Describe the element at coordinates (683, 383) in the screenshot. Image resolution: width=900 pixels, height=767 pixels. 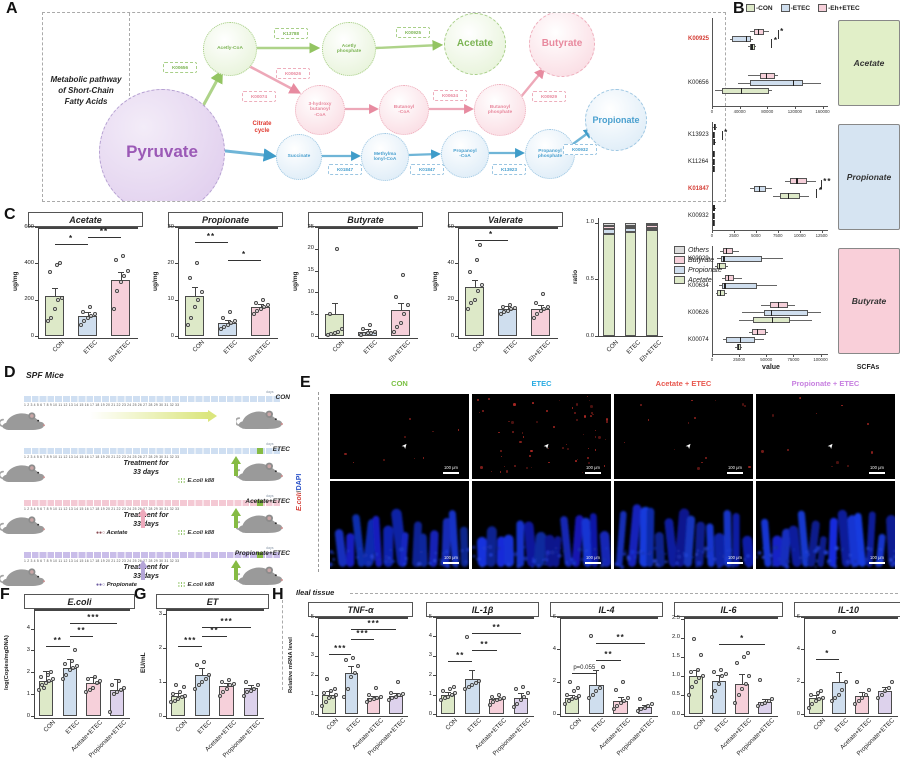
I see `condition-header: Acetate + ETEC` at that location.